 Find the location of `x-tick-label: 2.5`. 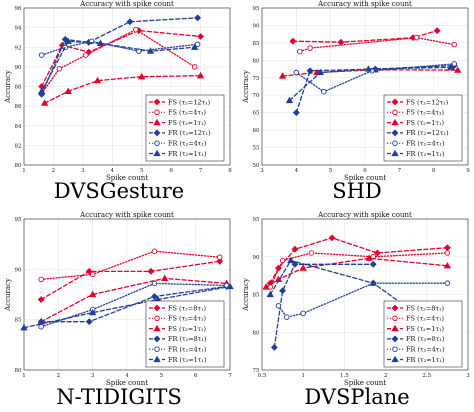

x-tick-label: 2.5 is located at coordinates (426, 376).